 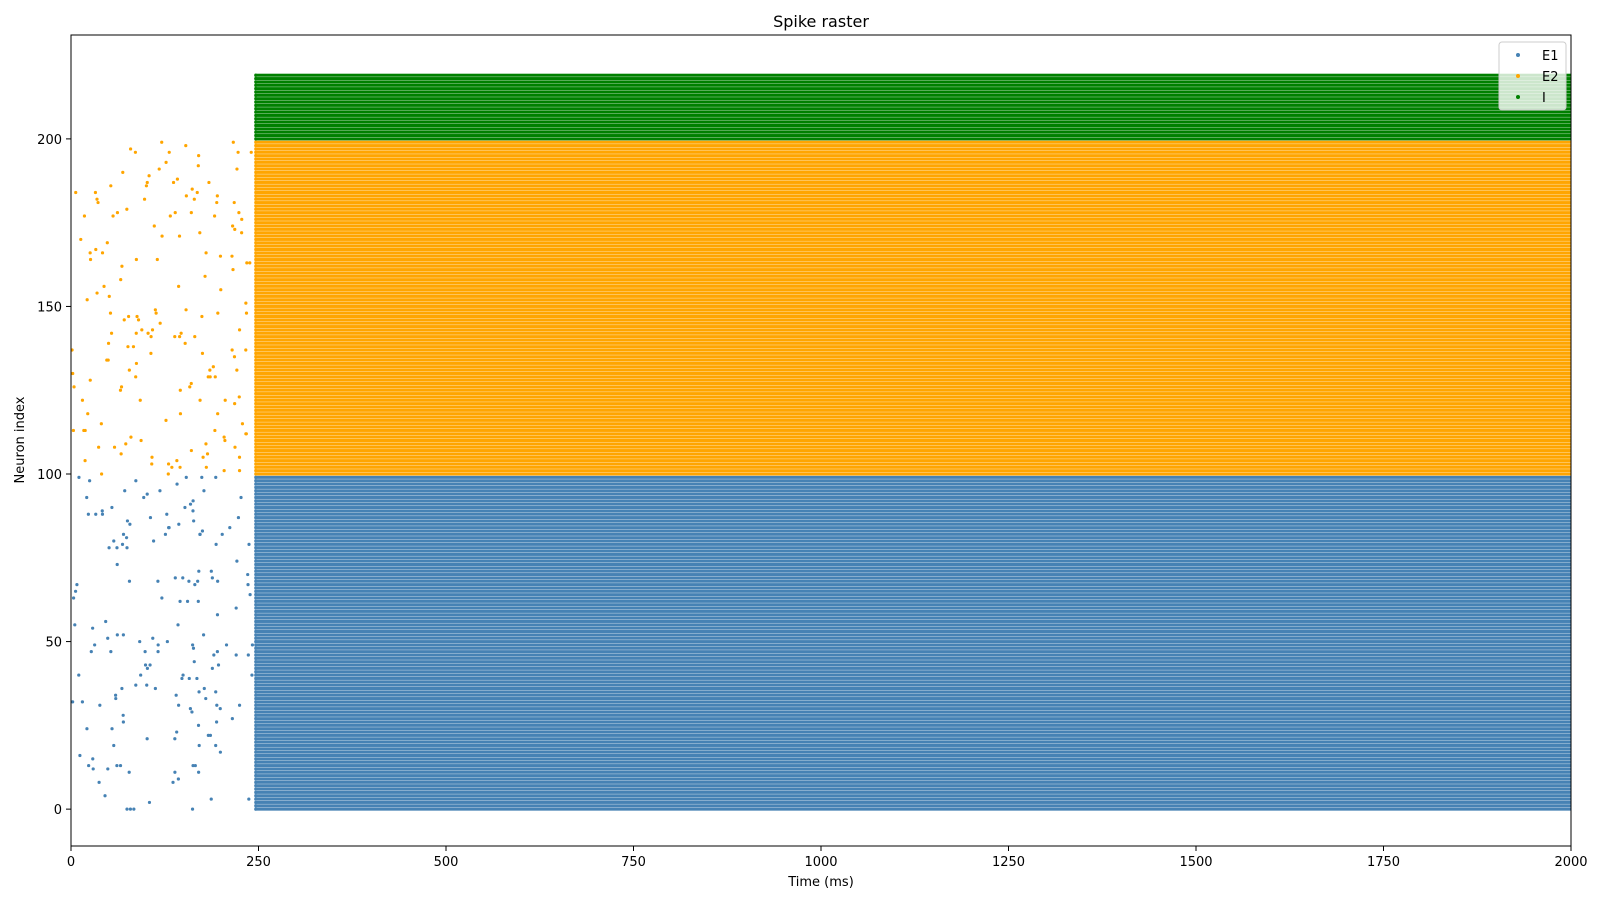 What do you see at coordinates (49, 140) in the screenshot?
I see `y-tick-label: 200` at bounding box center [49, 140].